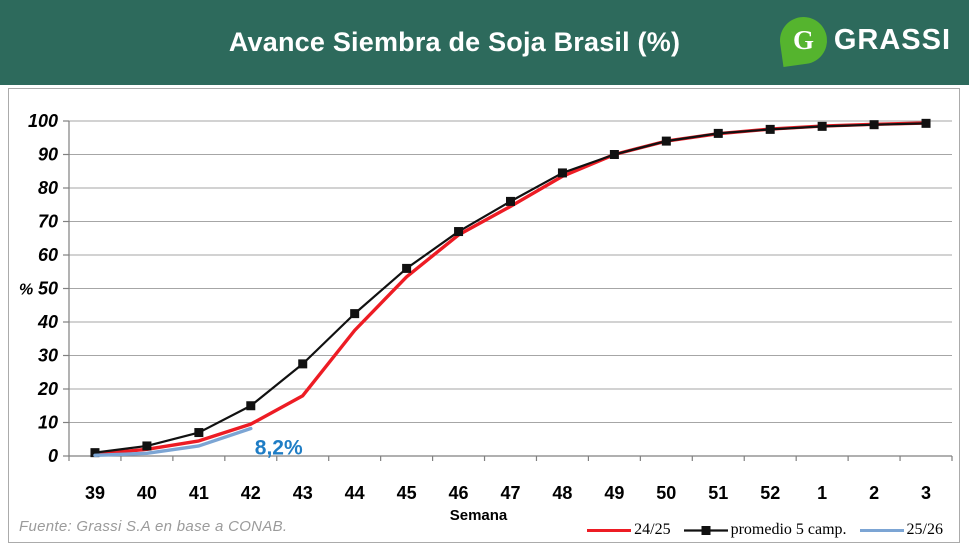 This screenshot has width=969, height=549. I want to click on y-tick-label: 60, so click(48, 255).